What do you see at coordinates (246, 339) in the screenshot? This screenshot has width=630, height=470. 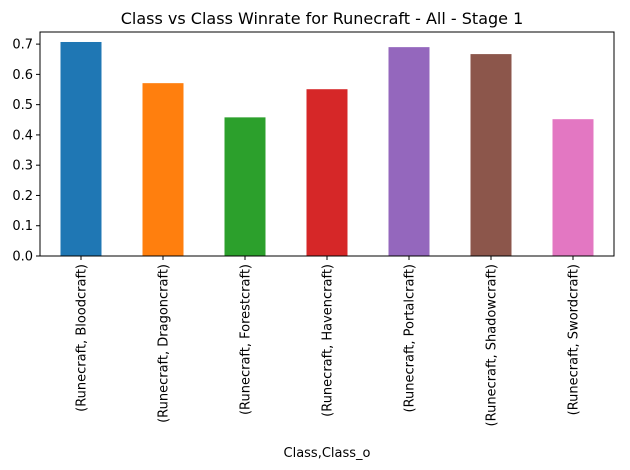 I see `x-tick-label: (Runecraft, Forestcraft)` at bounding box center [246, 339].